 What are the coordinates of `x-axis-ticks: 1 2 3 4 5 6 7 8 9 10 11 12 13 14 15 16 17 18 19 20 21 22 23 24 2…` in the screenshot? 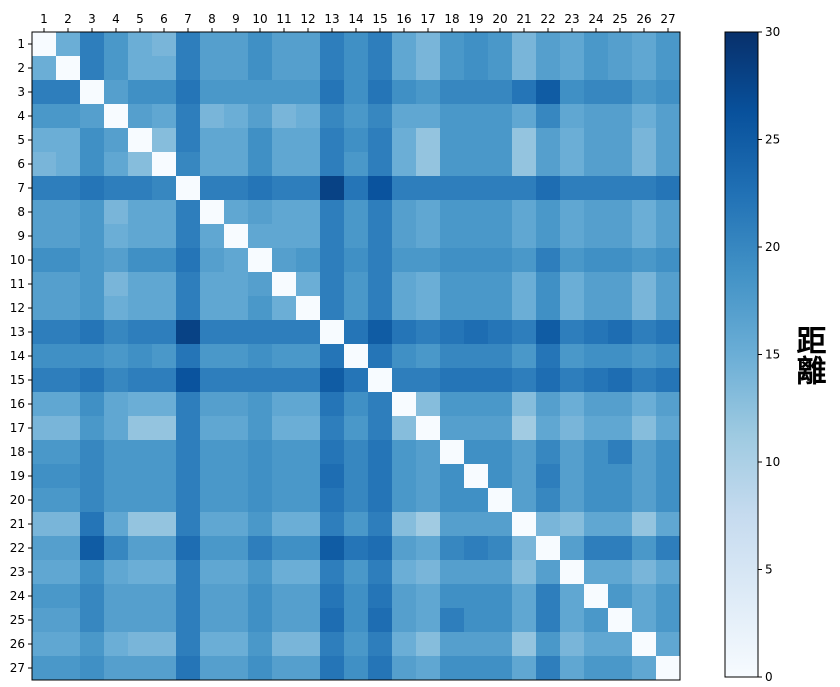 It's located at (358, 22).